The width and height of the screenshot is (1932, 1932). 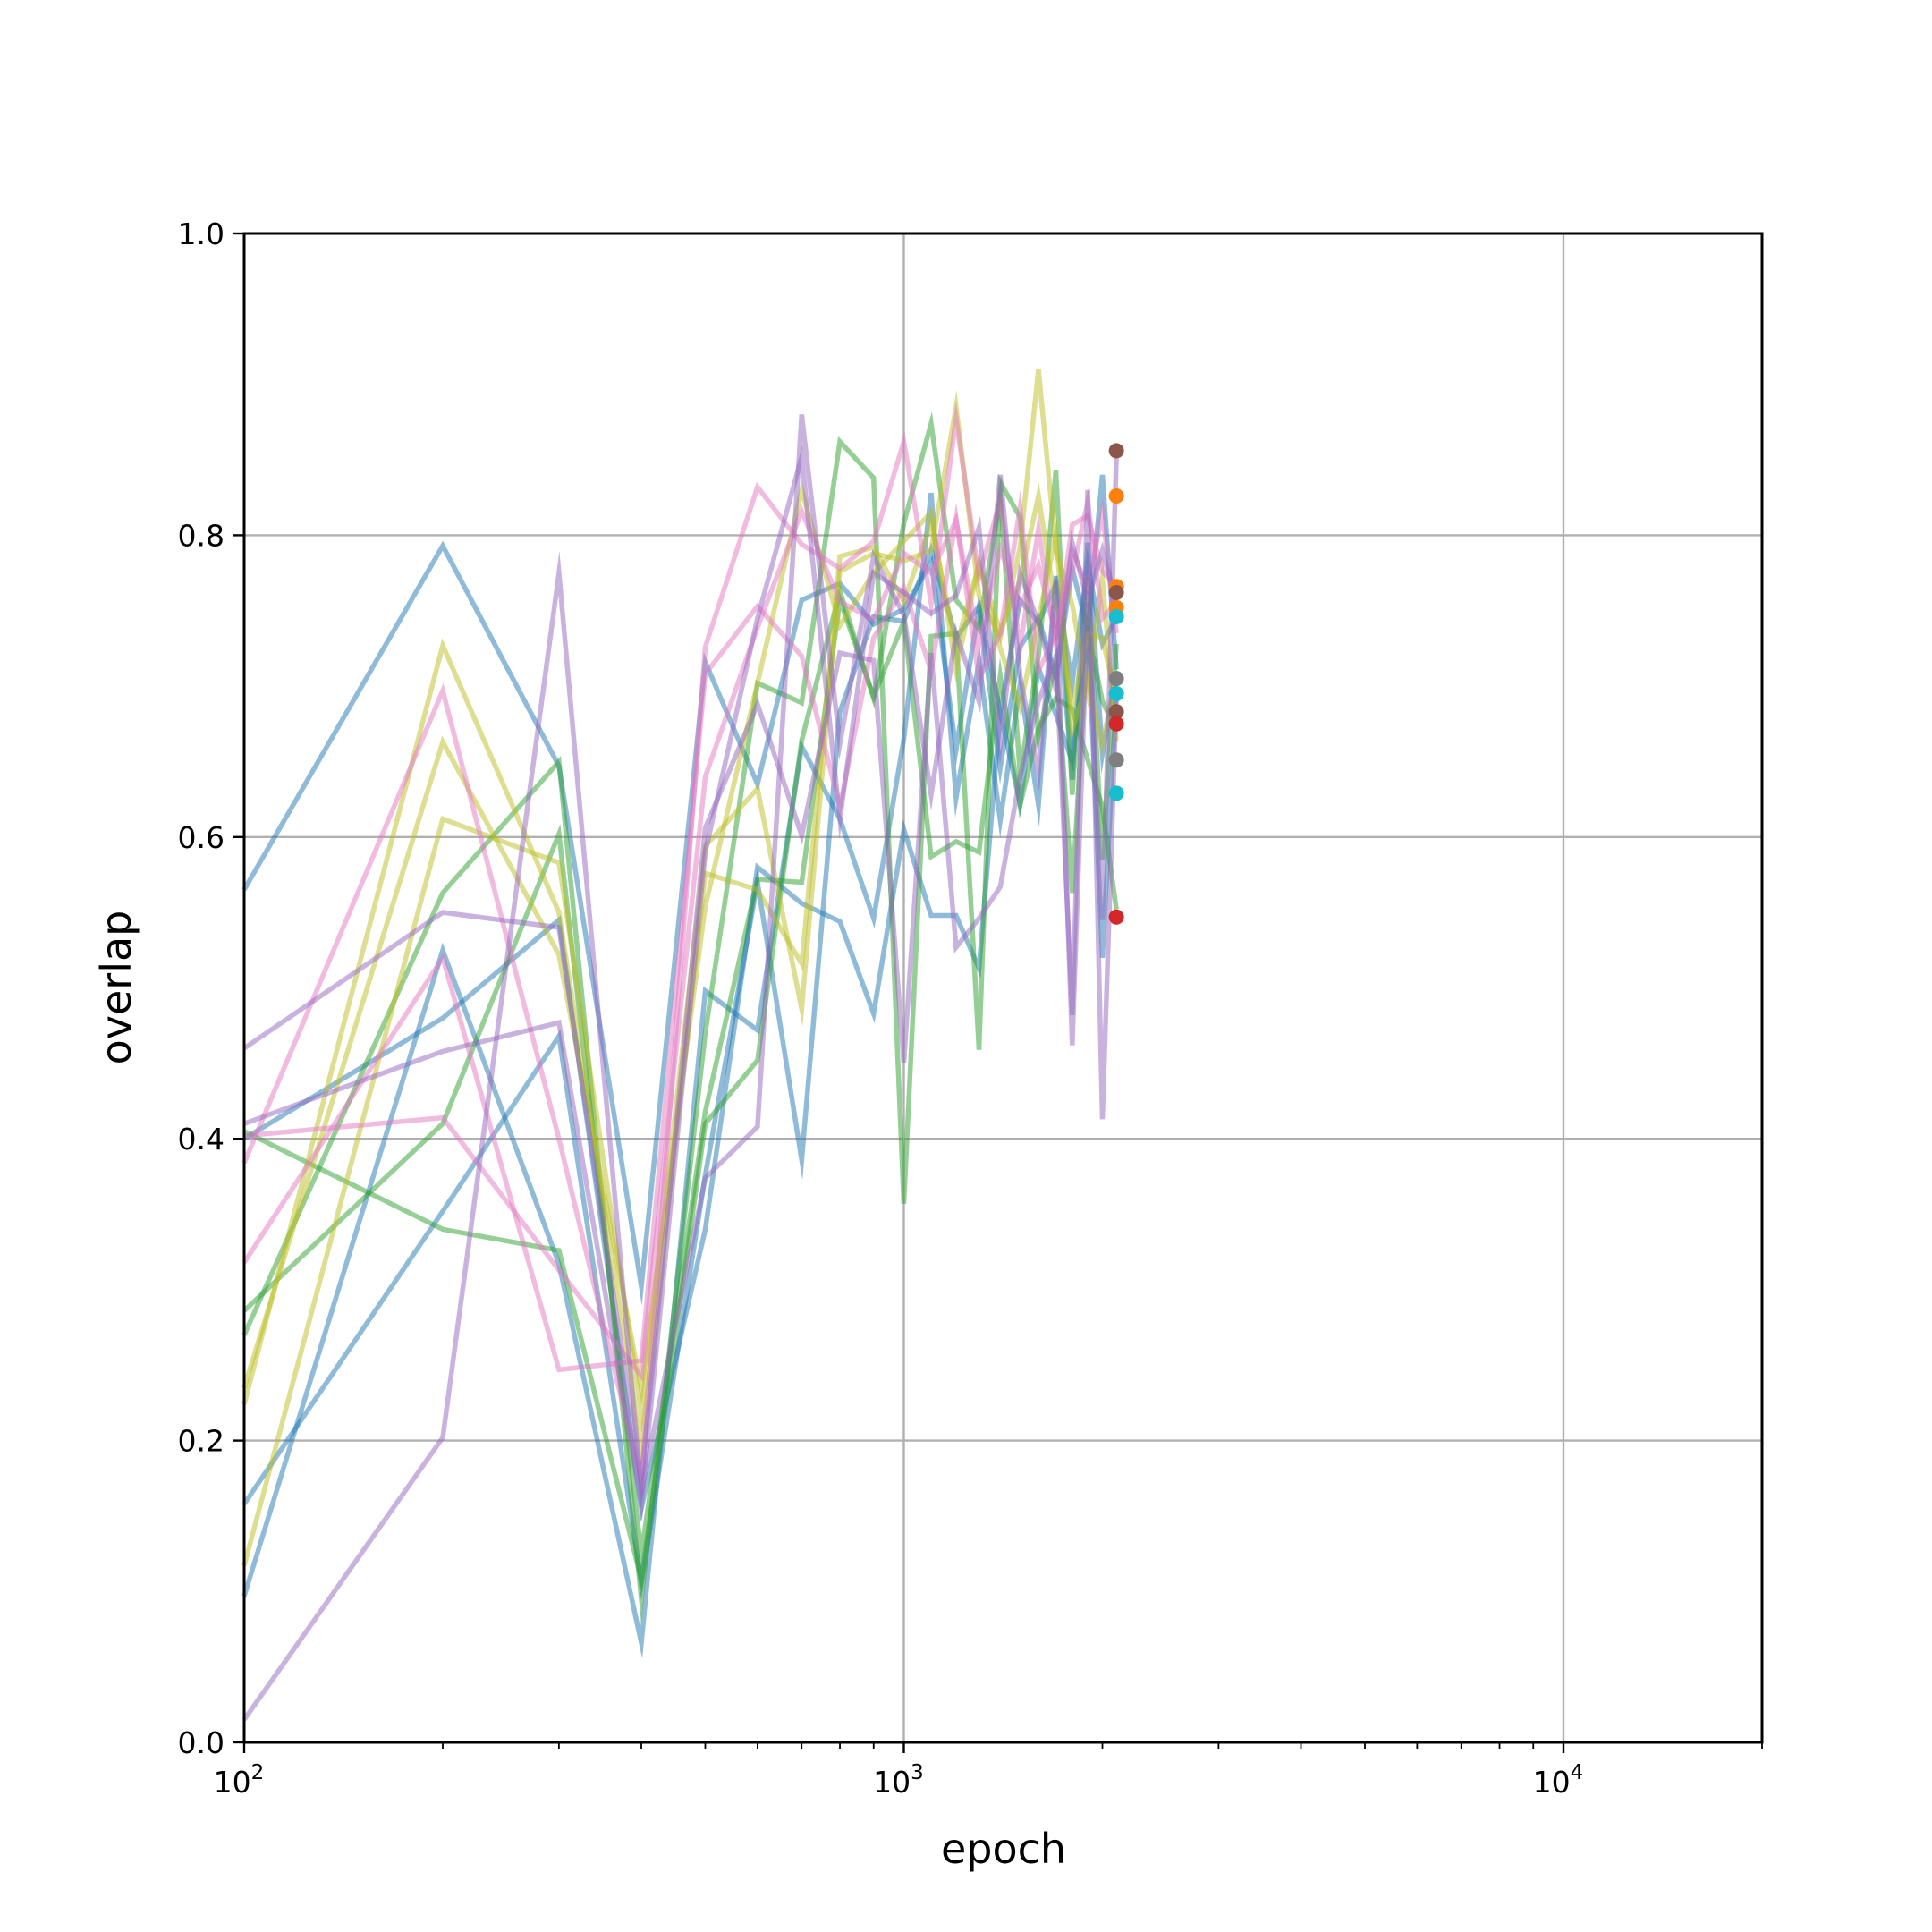 I want to click on x-tick-label: 10², so click(x=239, y=1780).